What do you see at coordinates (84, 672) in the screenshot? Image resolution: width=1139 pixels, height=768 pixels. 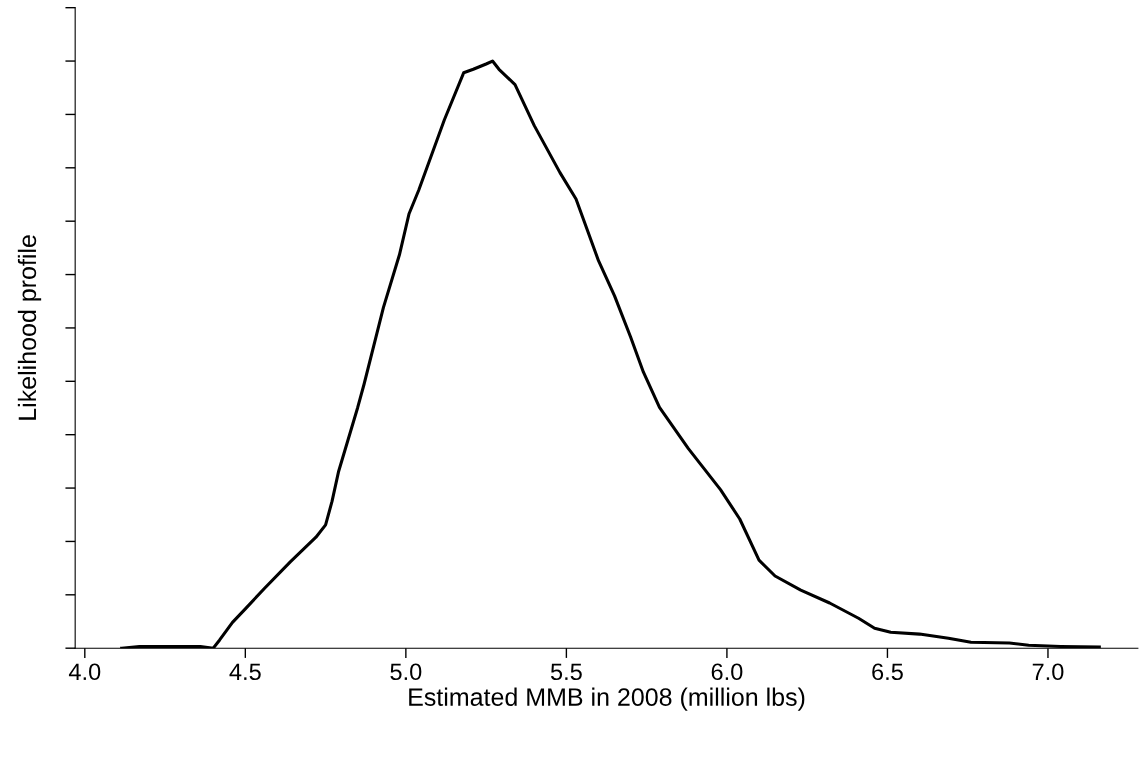 I see `x-tick-label: 4.0` at bounding box center [84, 672].